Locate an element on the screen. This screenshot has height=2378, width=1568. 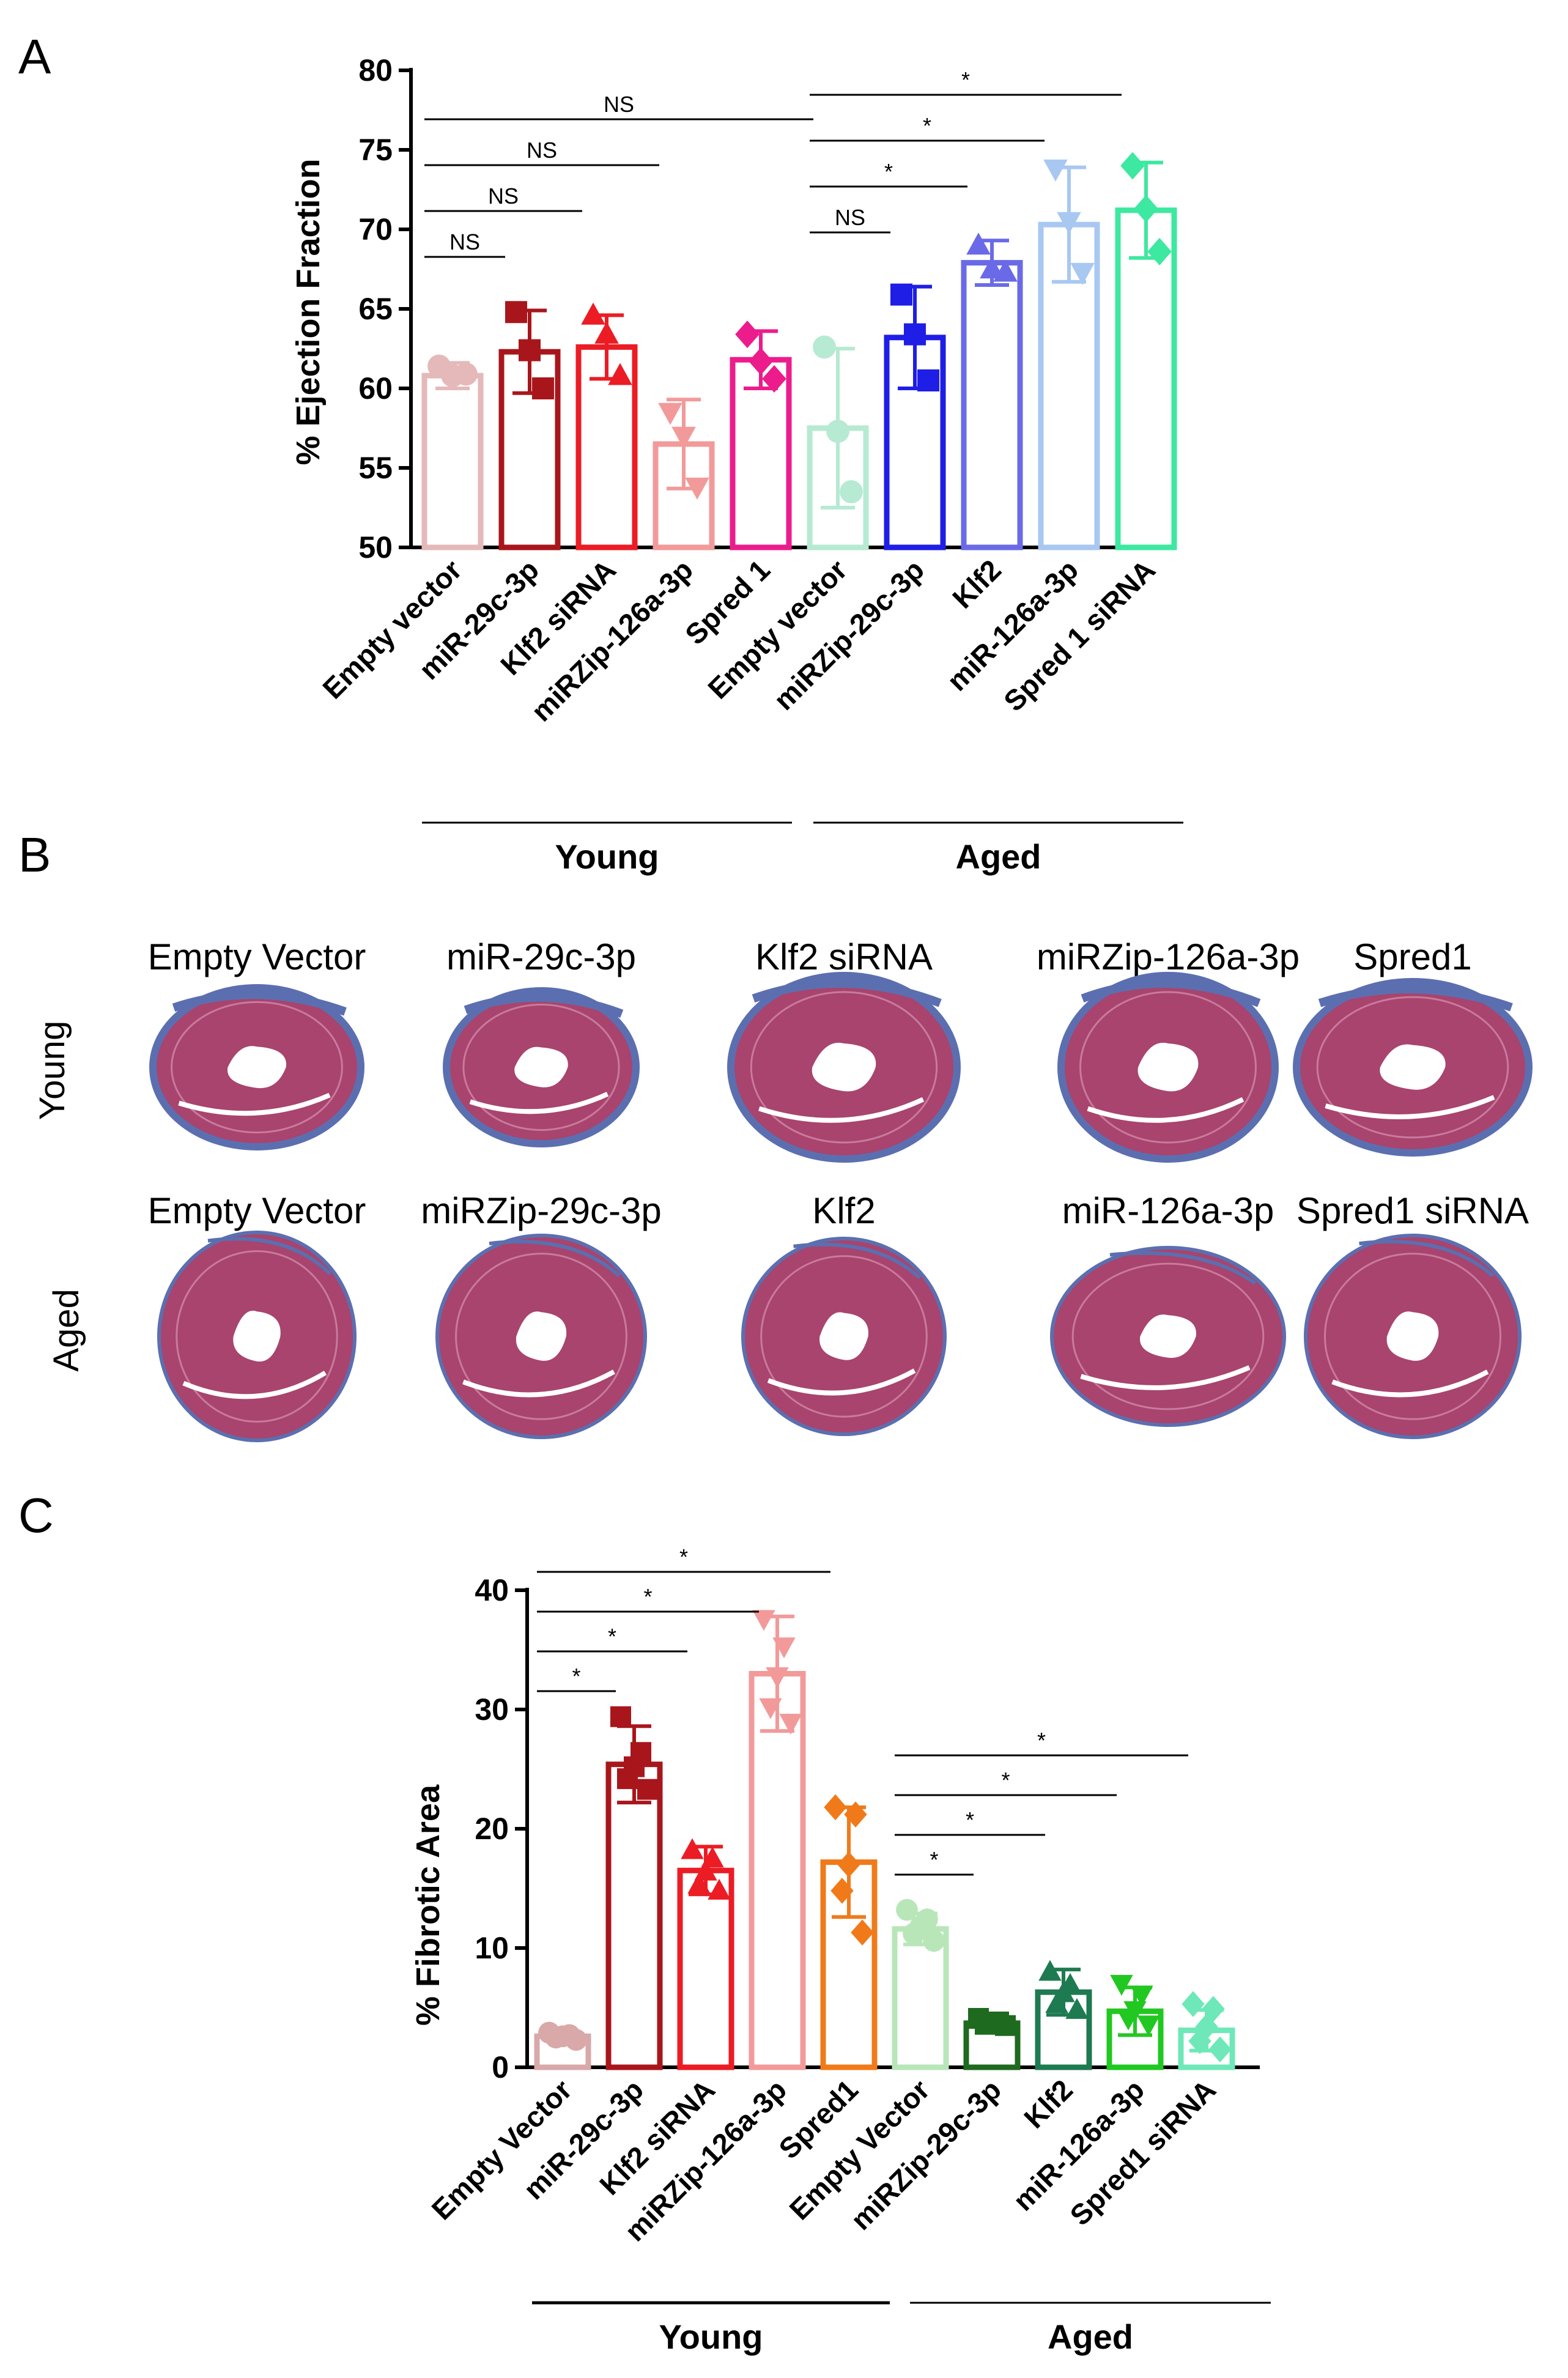
y-tick-label: 70 is located at coordinates (375, 229).